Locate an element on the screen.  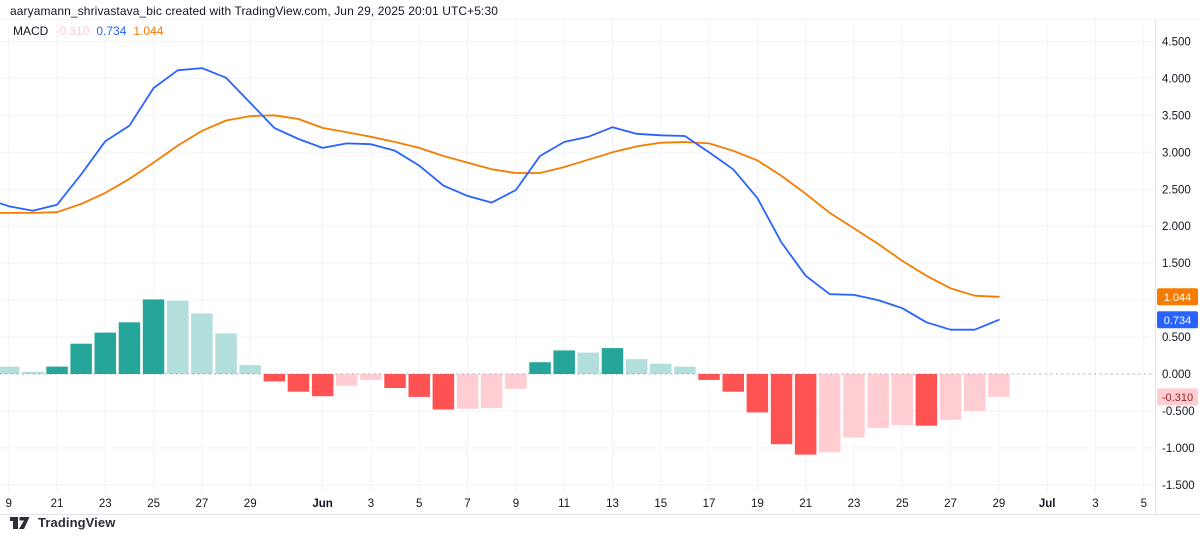
time-tick-label: 11 is located at coordinates (564, 504).